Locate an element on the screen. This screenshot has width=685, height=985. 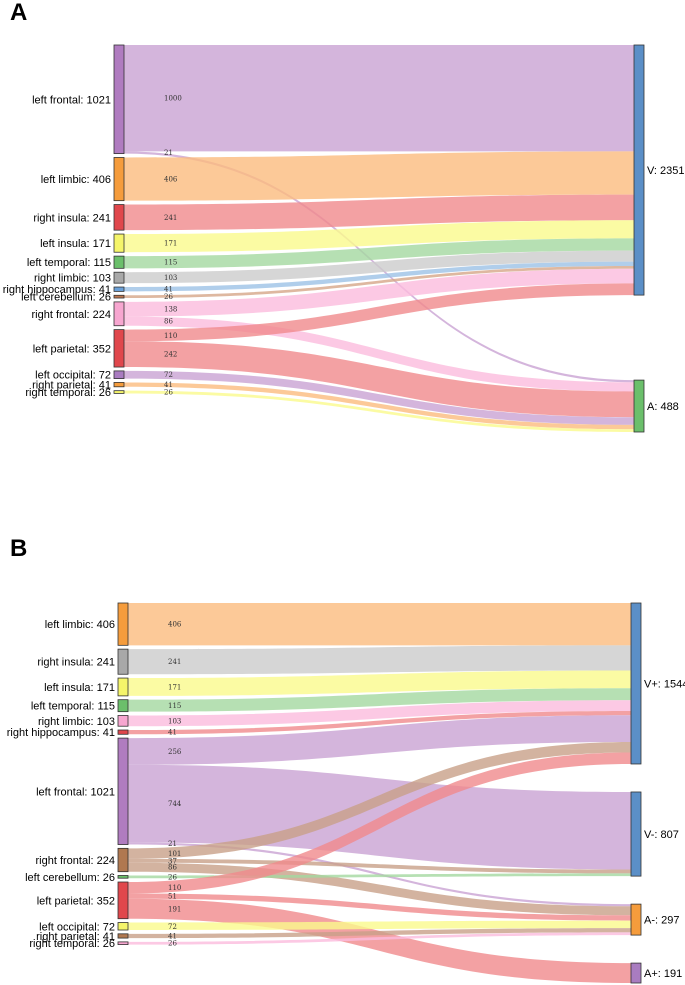
panel-b-link-right-insula-to-v-plus is located at coordinates (379, 660).